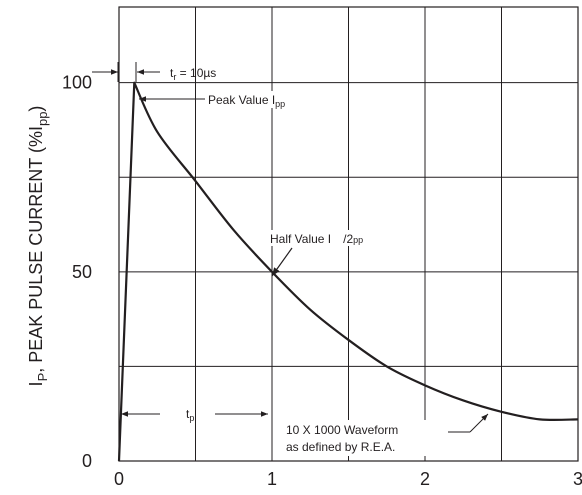 This screenshot has width=582, height=495. What do you see at coordinates (577, 479) in the screenshot?
I see `x-tick-label-3: 3` at bounding box center [577, 479].